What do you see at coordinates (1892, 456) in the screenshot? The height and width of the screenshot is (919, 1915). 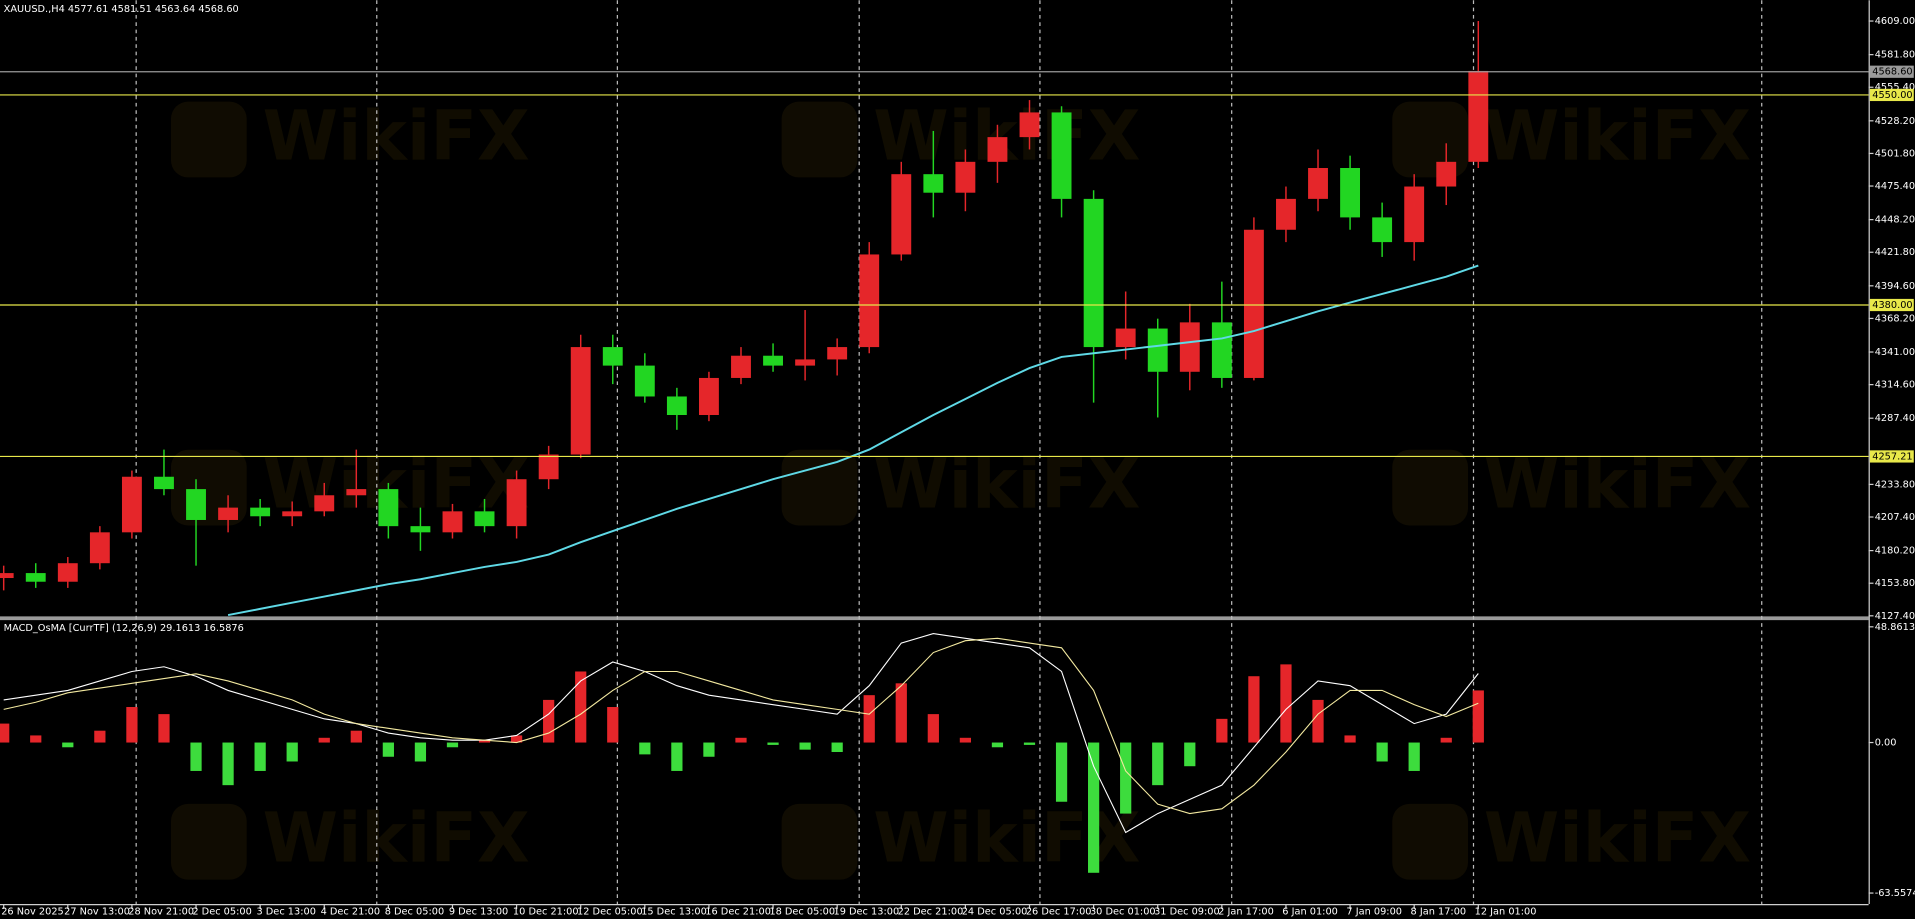 I see `price-level-label: 4257.21` at bounding box center [1892, 456].